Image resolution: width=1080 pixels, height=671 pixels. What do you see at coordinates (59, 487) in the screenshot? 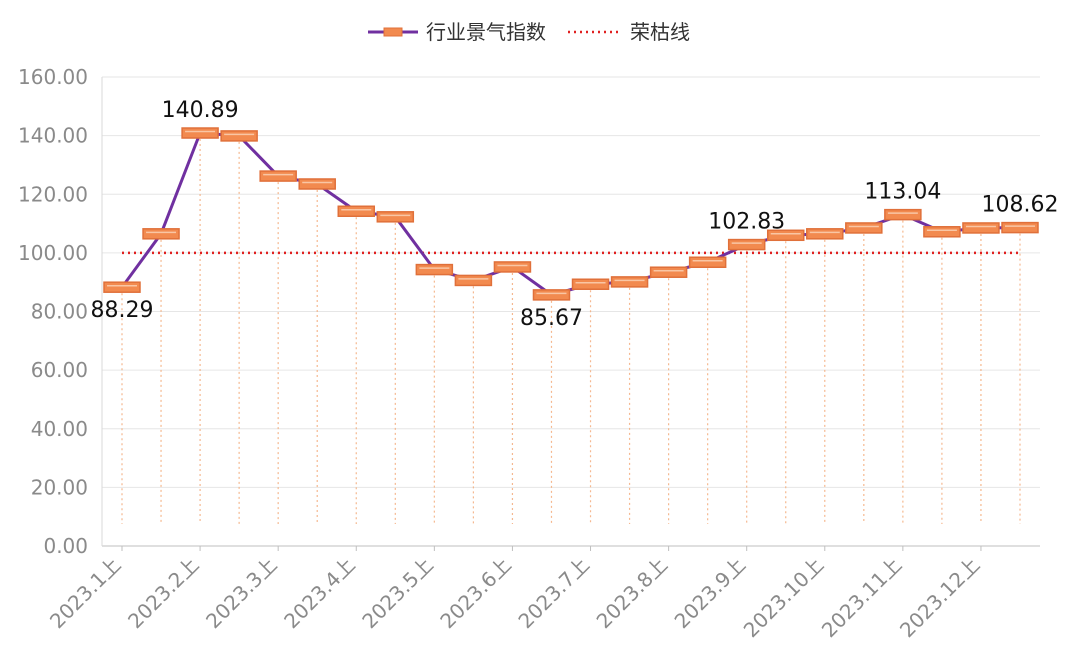
I see `y-tick-label: 20.00` at bounding box center [59, 487].